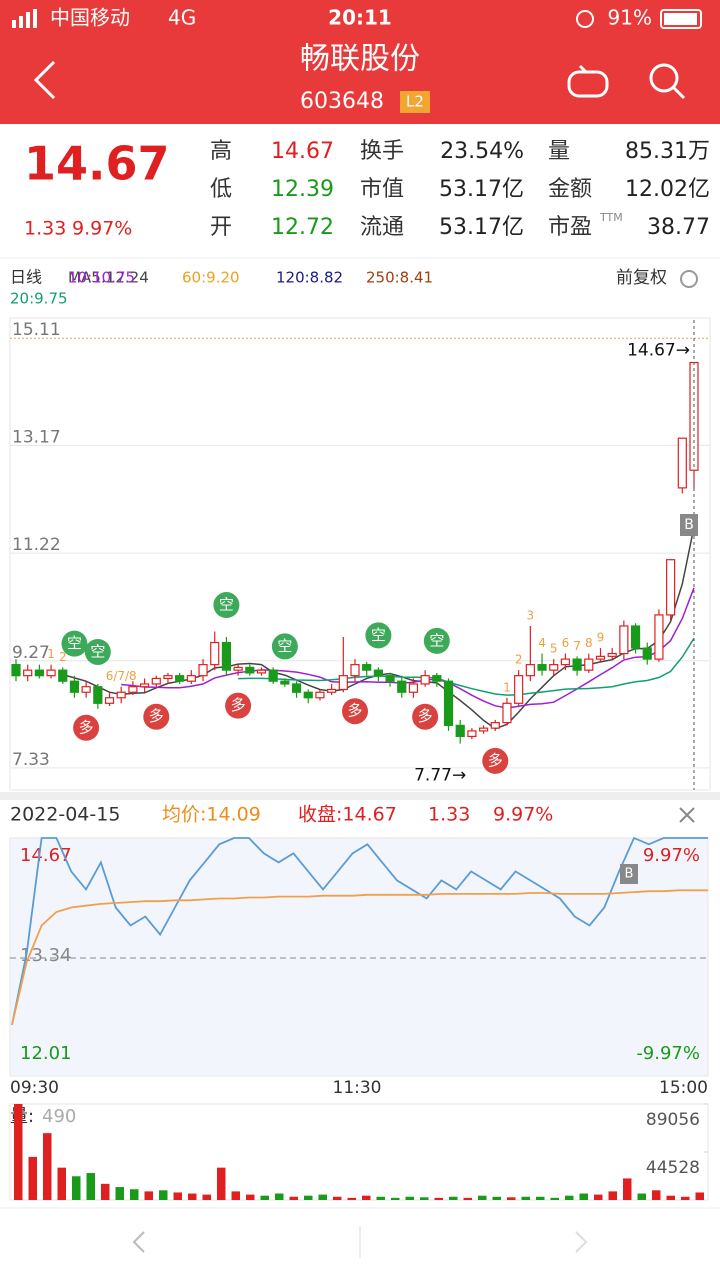  I want to click on td-mark: 6, so click(566, 643).